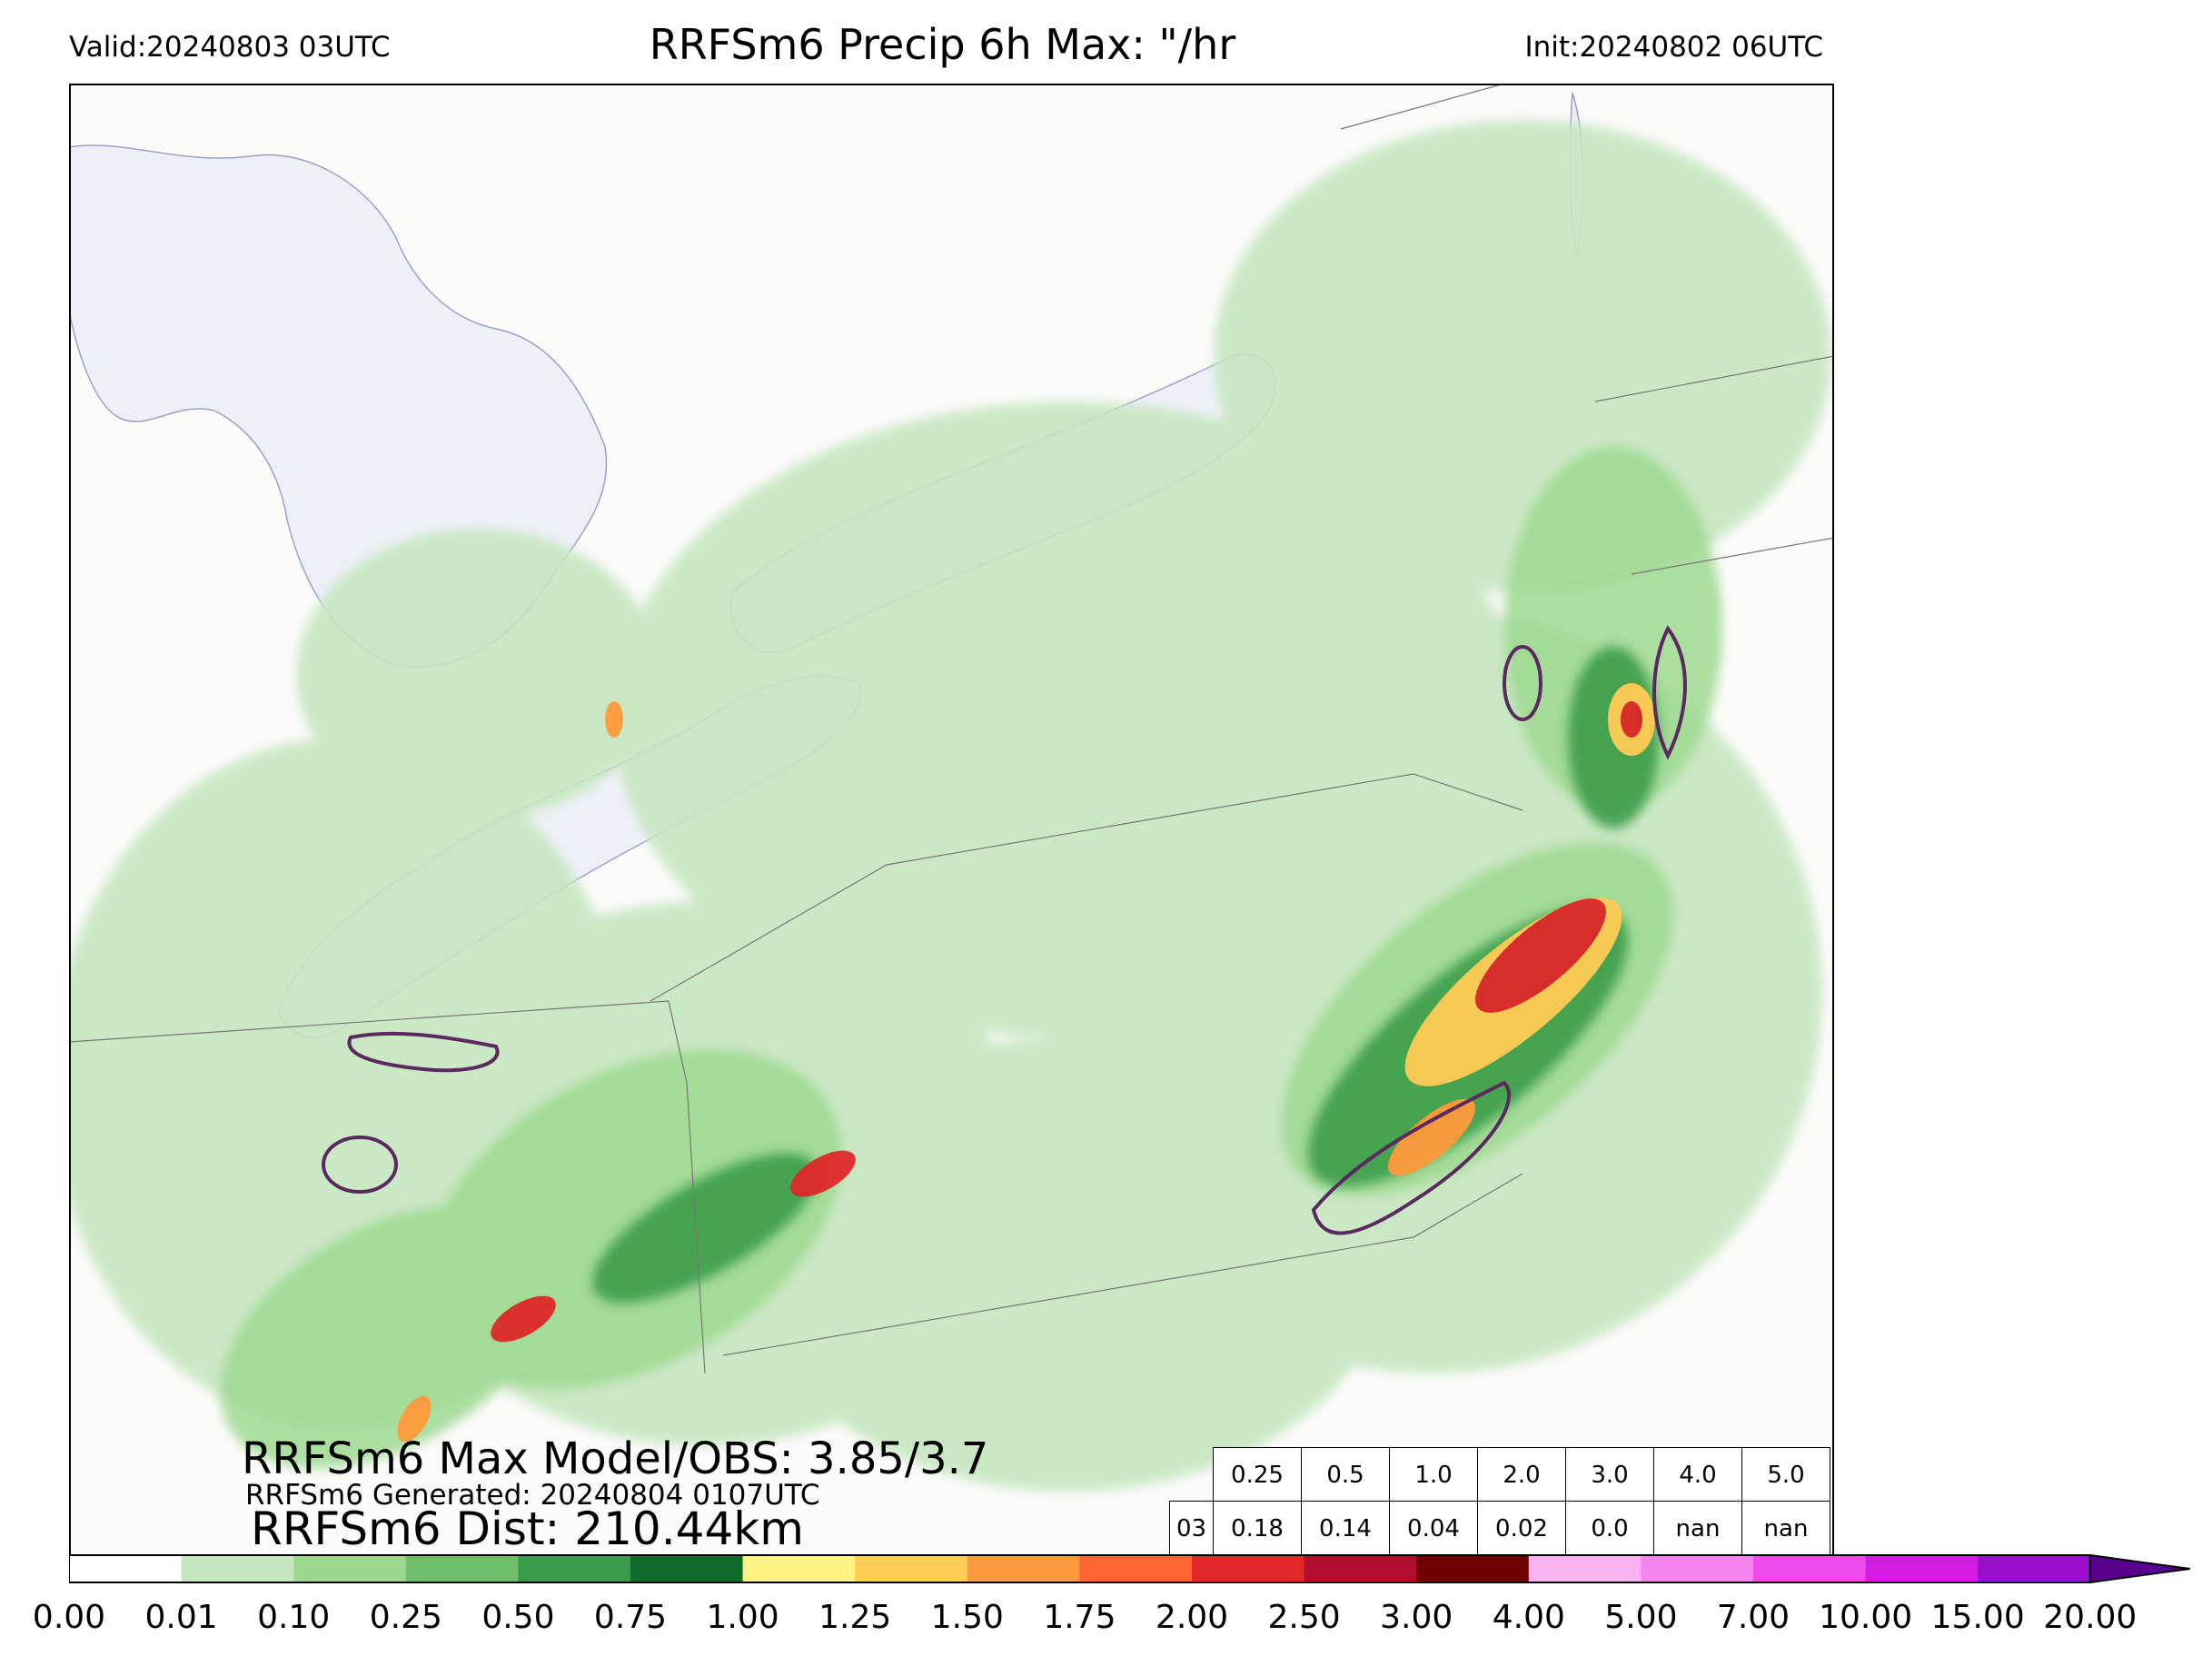 The image size is (2212, 1666). What do you see at coordinates (69, 1617) in the screenshot?
I see `colorbar-tick-label: 0.00` at bounding box center [69, 1617].